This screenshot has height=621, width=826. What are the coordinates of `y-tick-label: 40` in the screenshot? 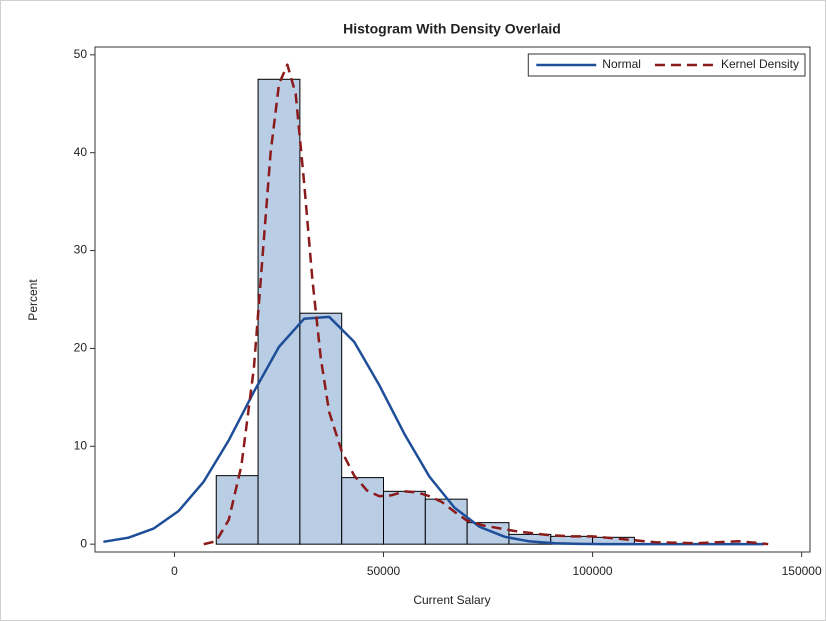 It's located at (81, 152).